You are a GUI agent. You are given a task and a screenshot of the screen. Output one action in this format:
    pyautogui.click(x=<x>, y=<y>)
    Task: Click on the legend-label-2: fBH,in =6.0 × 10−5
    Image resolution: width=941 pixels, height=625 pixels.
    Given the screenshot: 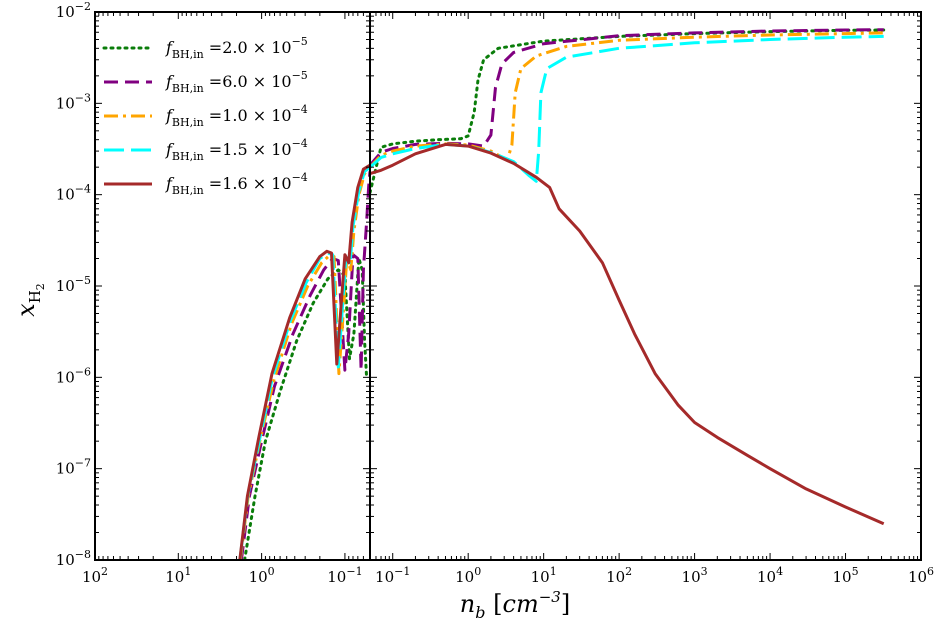 What is the action you would take?
    pyautogui.click(x=236, y=82)
    